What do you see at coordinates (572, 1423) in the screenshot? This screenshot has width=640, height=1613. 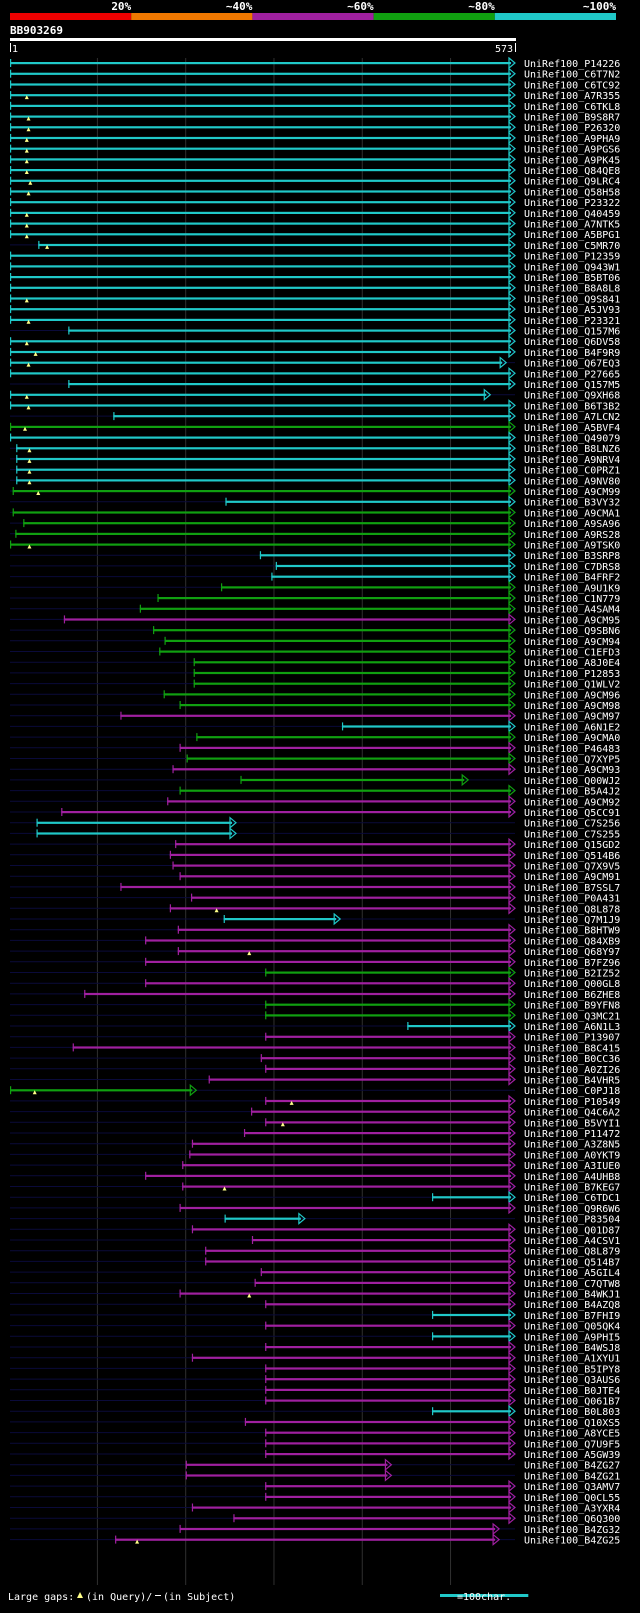 I see `hit-label: UniRef100_Q10XS5` at bounding box center [572, 1423].